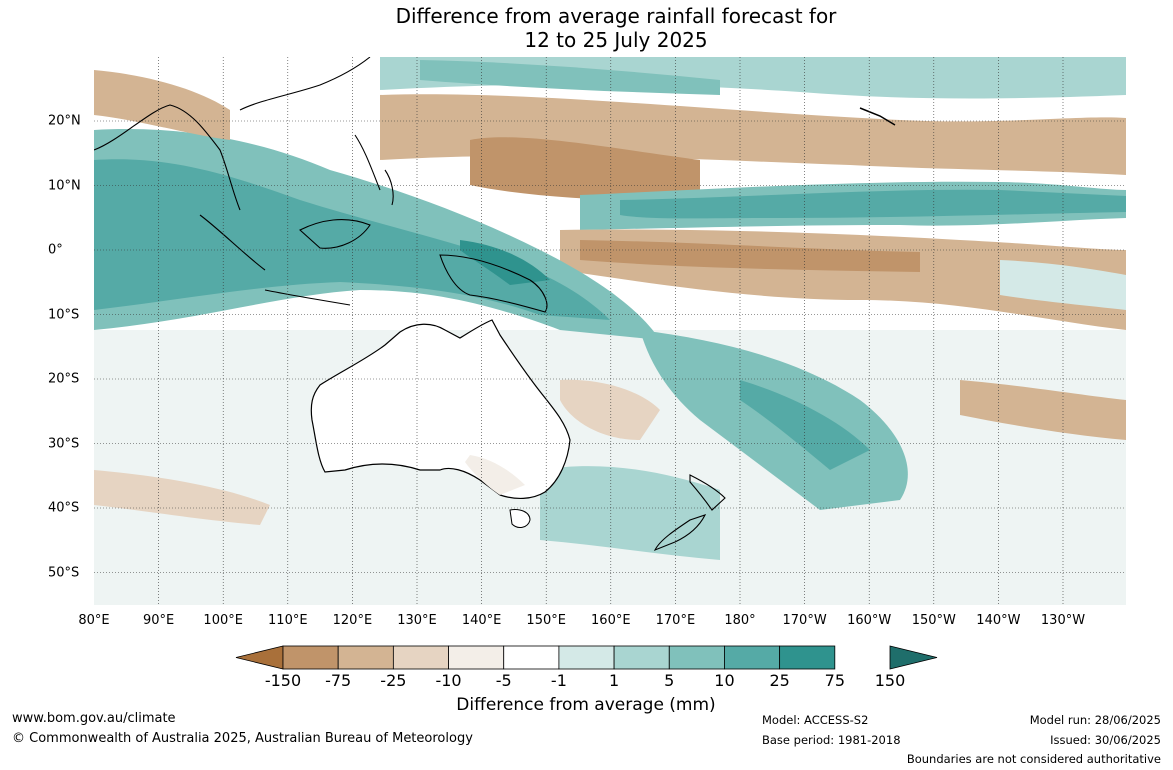  Describe the element at coordinates (779, 680) in the screenshot. I see `colorbar-tick-label: 25` at that location.